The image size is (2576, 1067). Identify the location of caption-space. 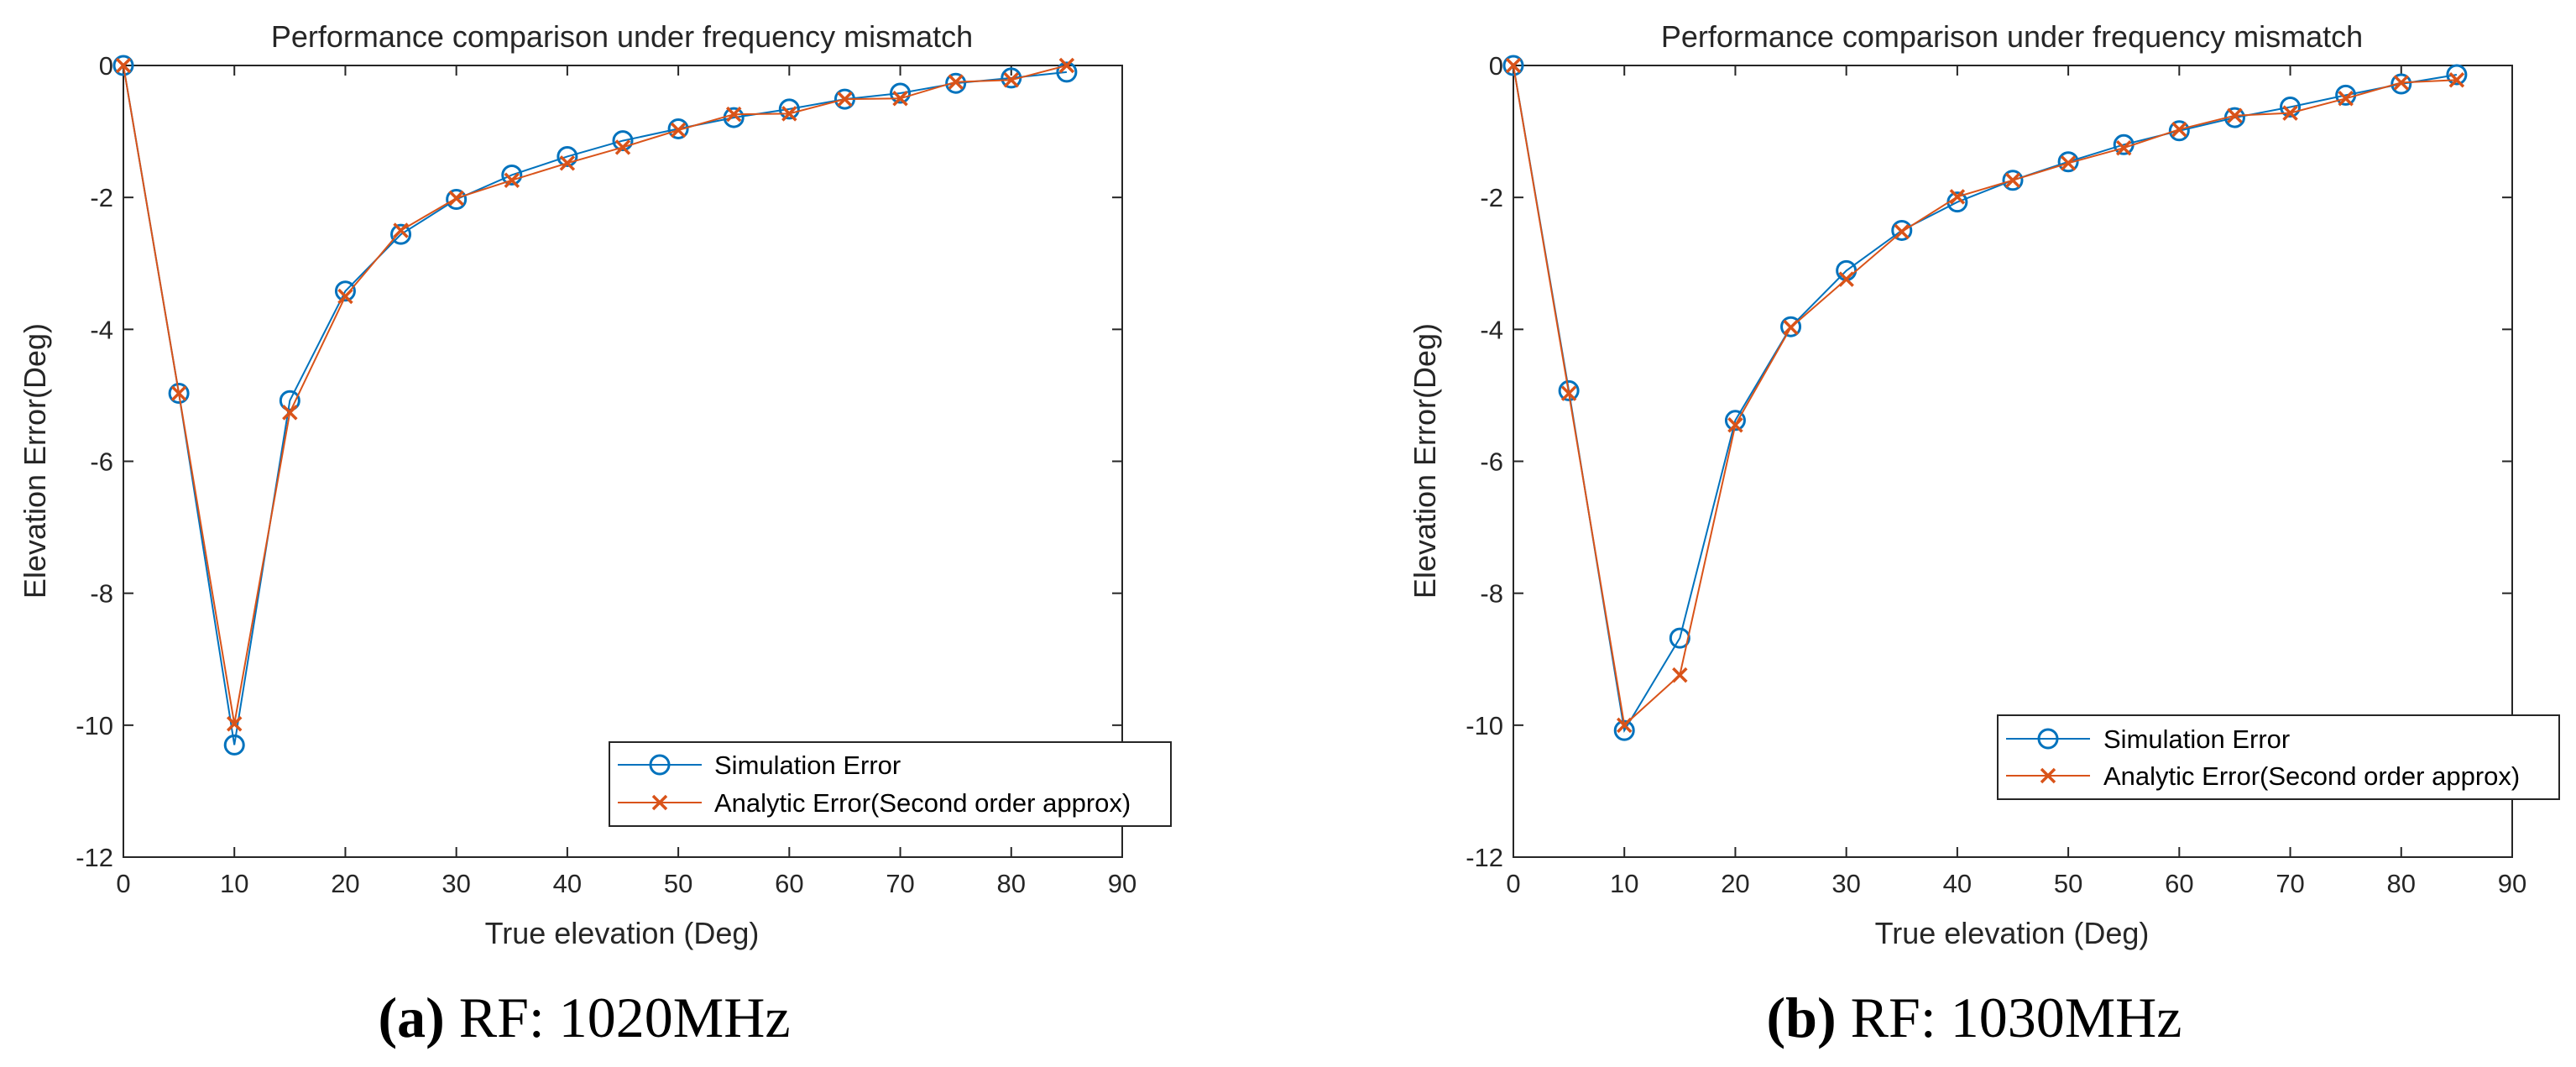
(452, 1017).